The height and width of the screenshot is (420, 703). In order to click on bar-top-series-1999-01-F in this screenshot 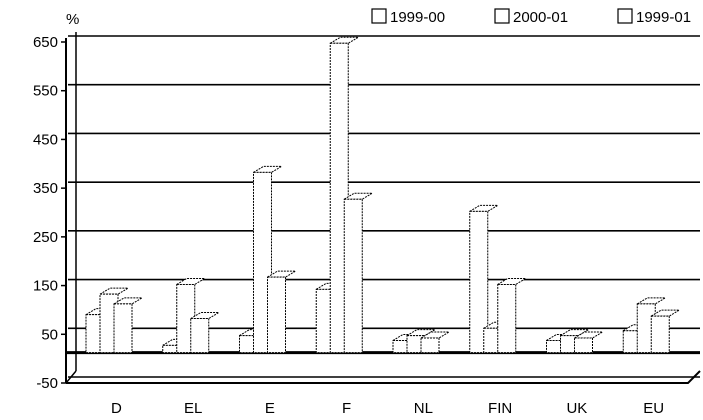, I will do `click(358, 196)`.